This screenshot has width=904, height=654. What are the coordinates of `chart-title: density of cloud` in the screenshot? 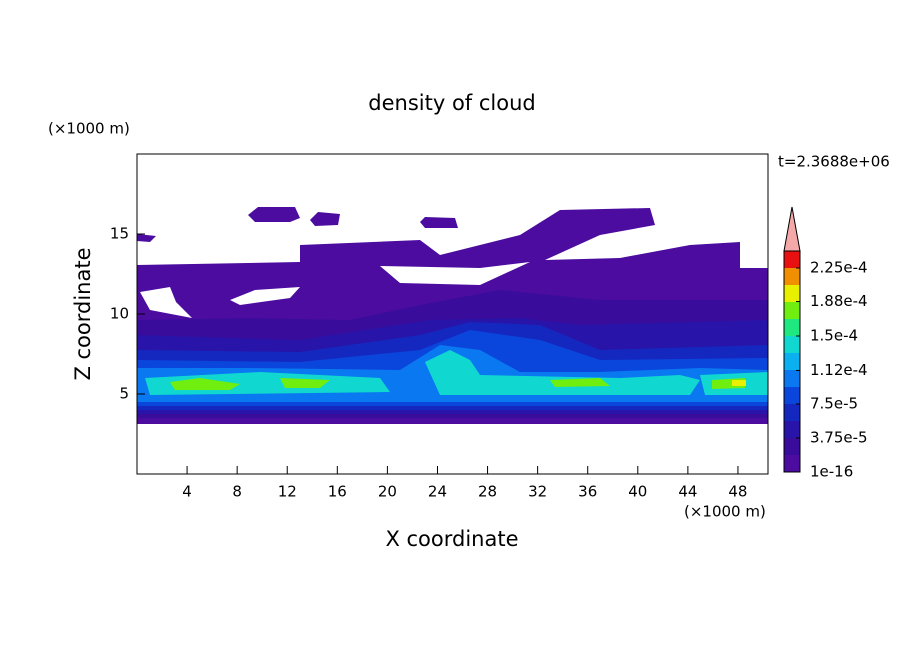 It's located at (451, 103).